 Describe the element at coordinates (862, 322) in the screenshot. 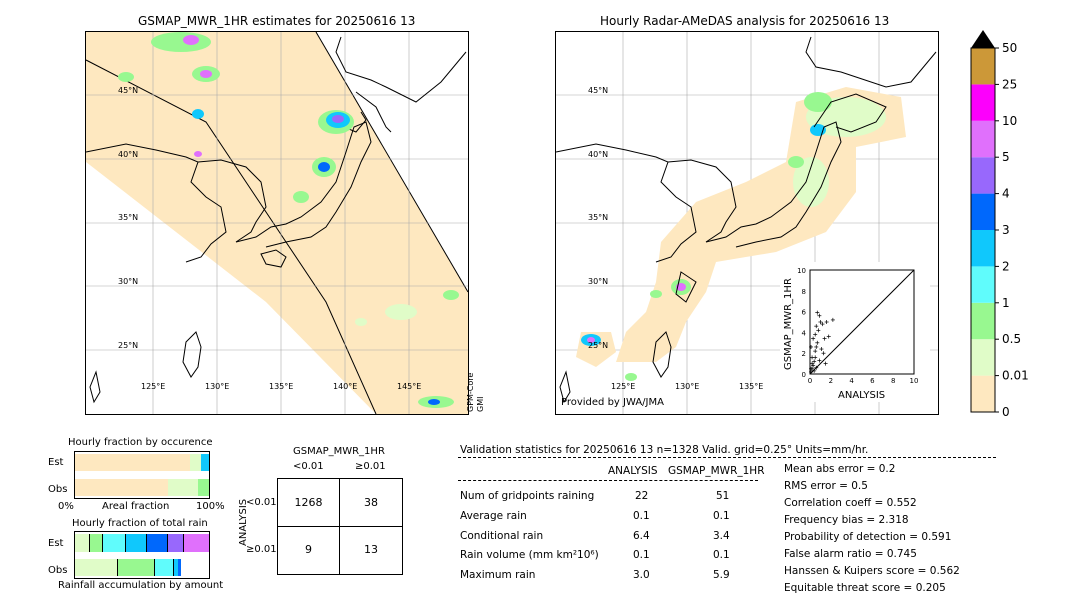

I see `scatter-diagonal` at that location.